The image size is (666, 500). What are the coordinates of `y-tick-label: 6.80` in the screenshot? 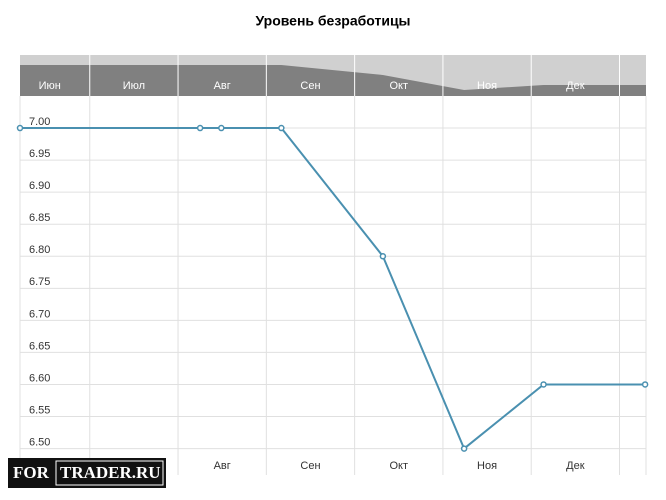 It's located at (39, 250).